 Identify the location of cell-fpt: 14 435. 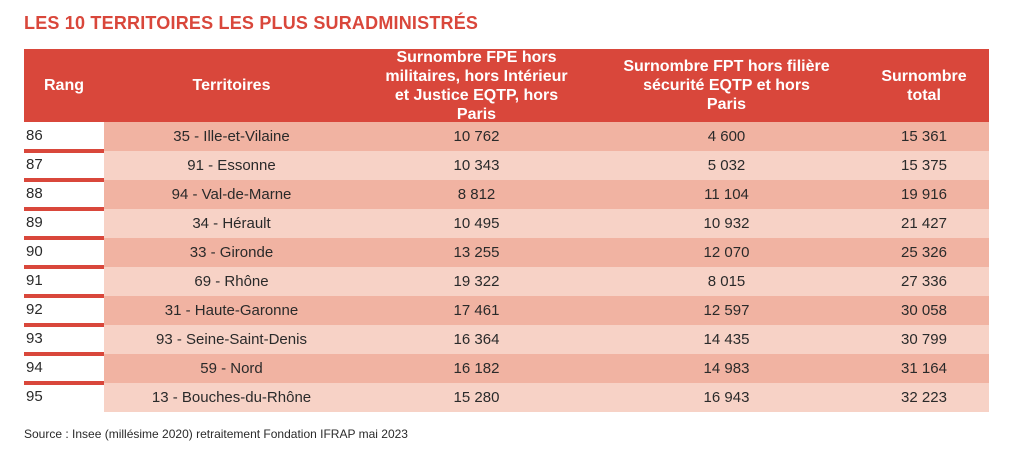
(726, 339).